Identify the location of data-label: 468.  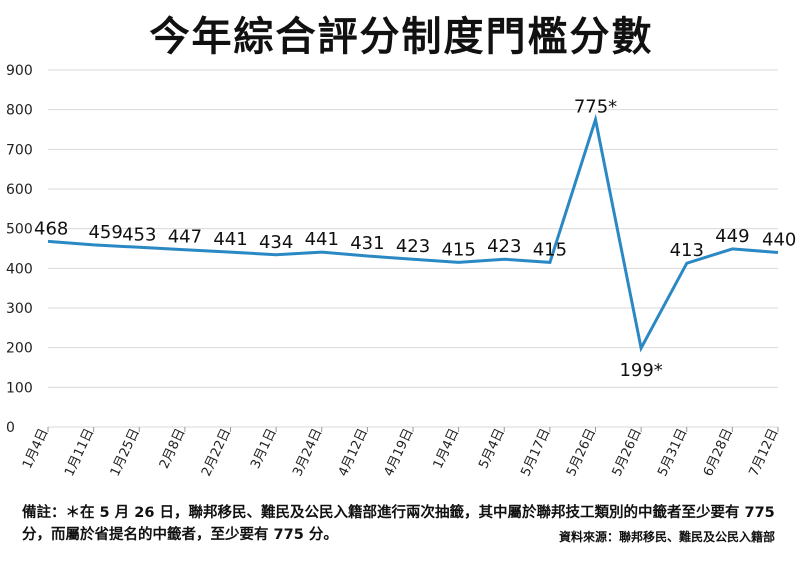
(51, 228).